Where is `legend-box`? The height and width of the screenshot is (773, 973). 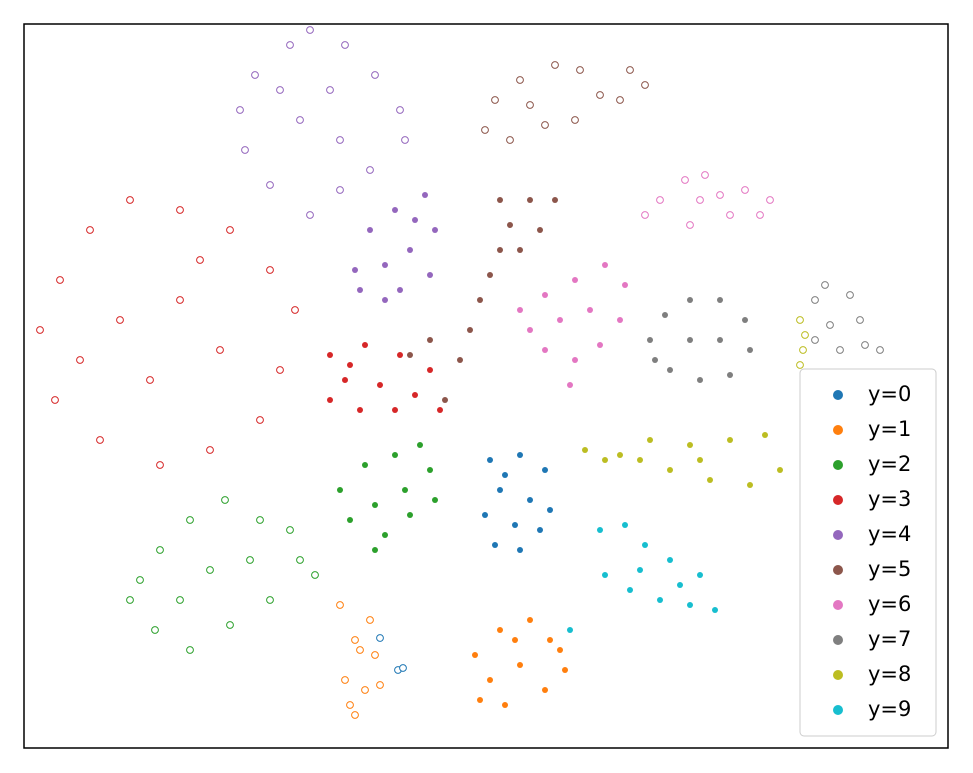
legend-box is located at coordinates (868, 552).